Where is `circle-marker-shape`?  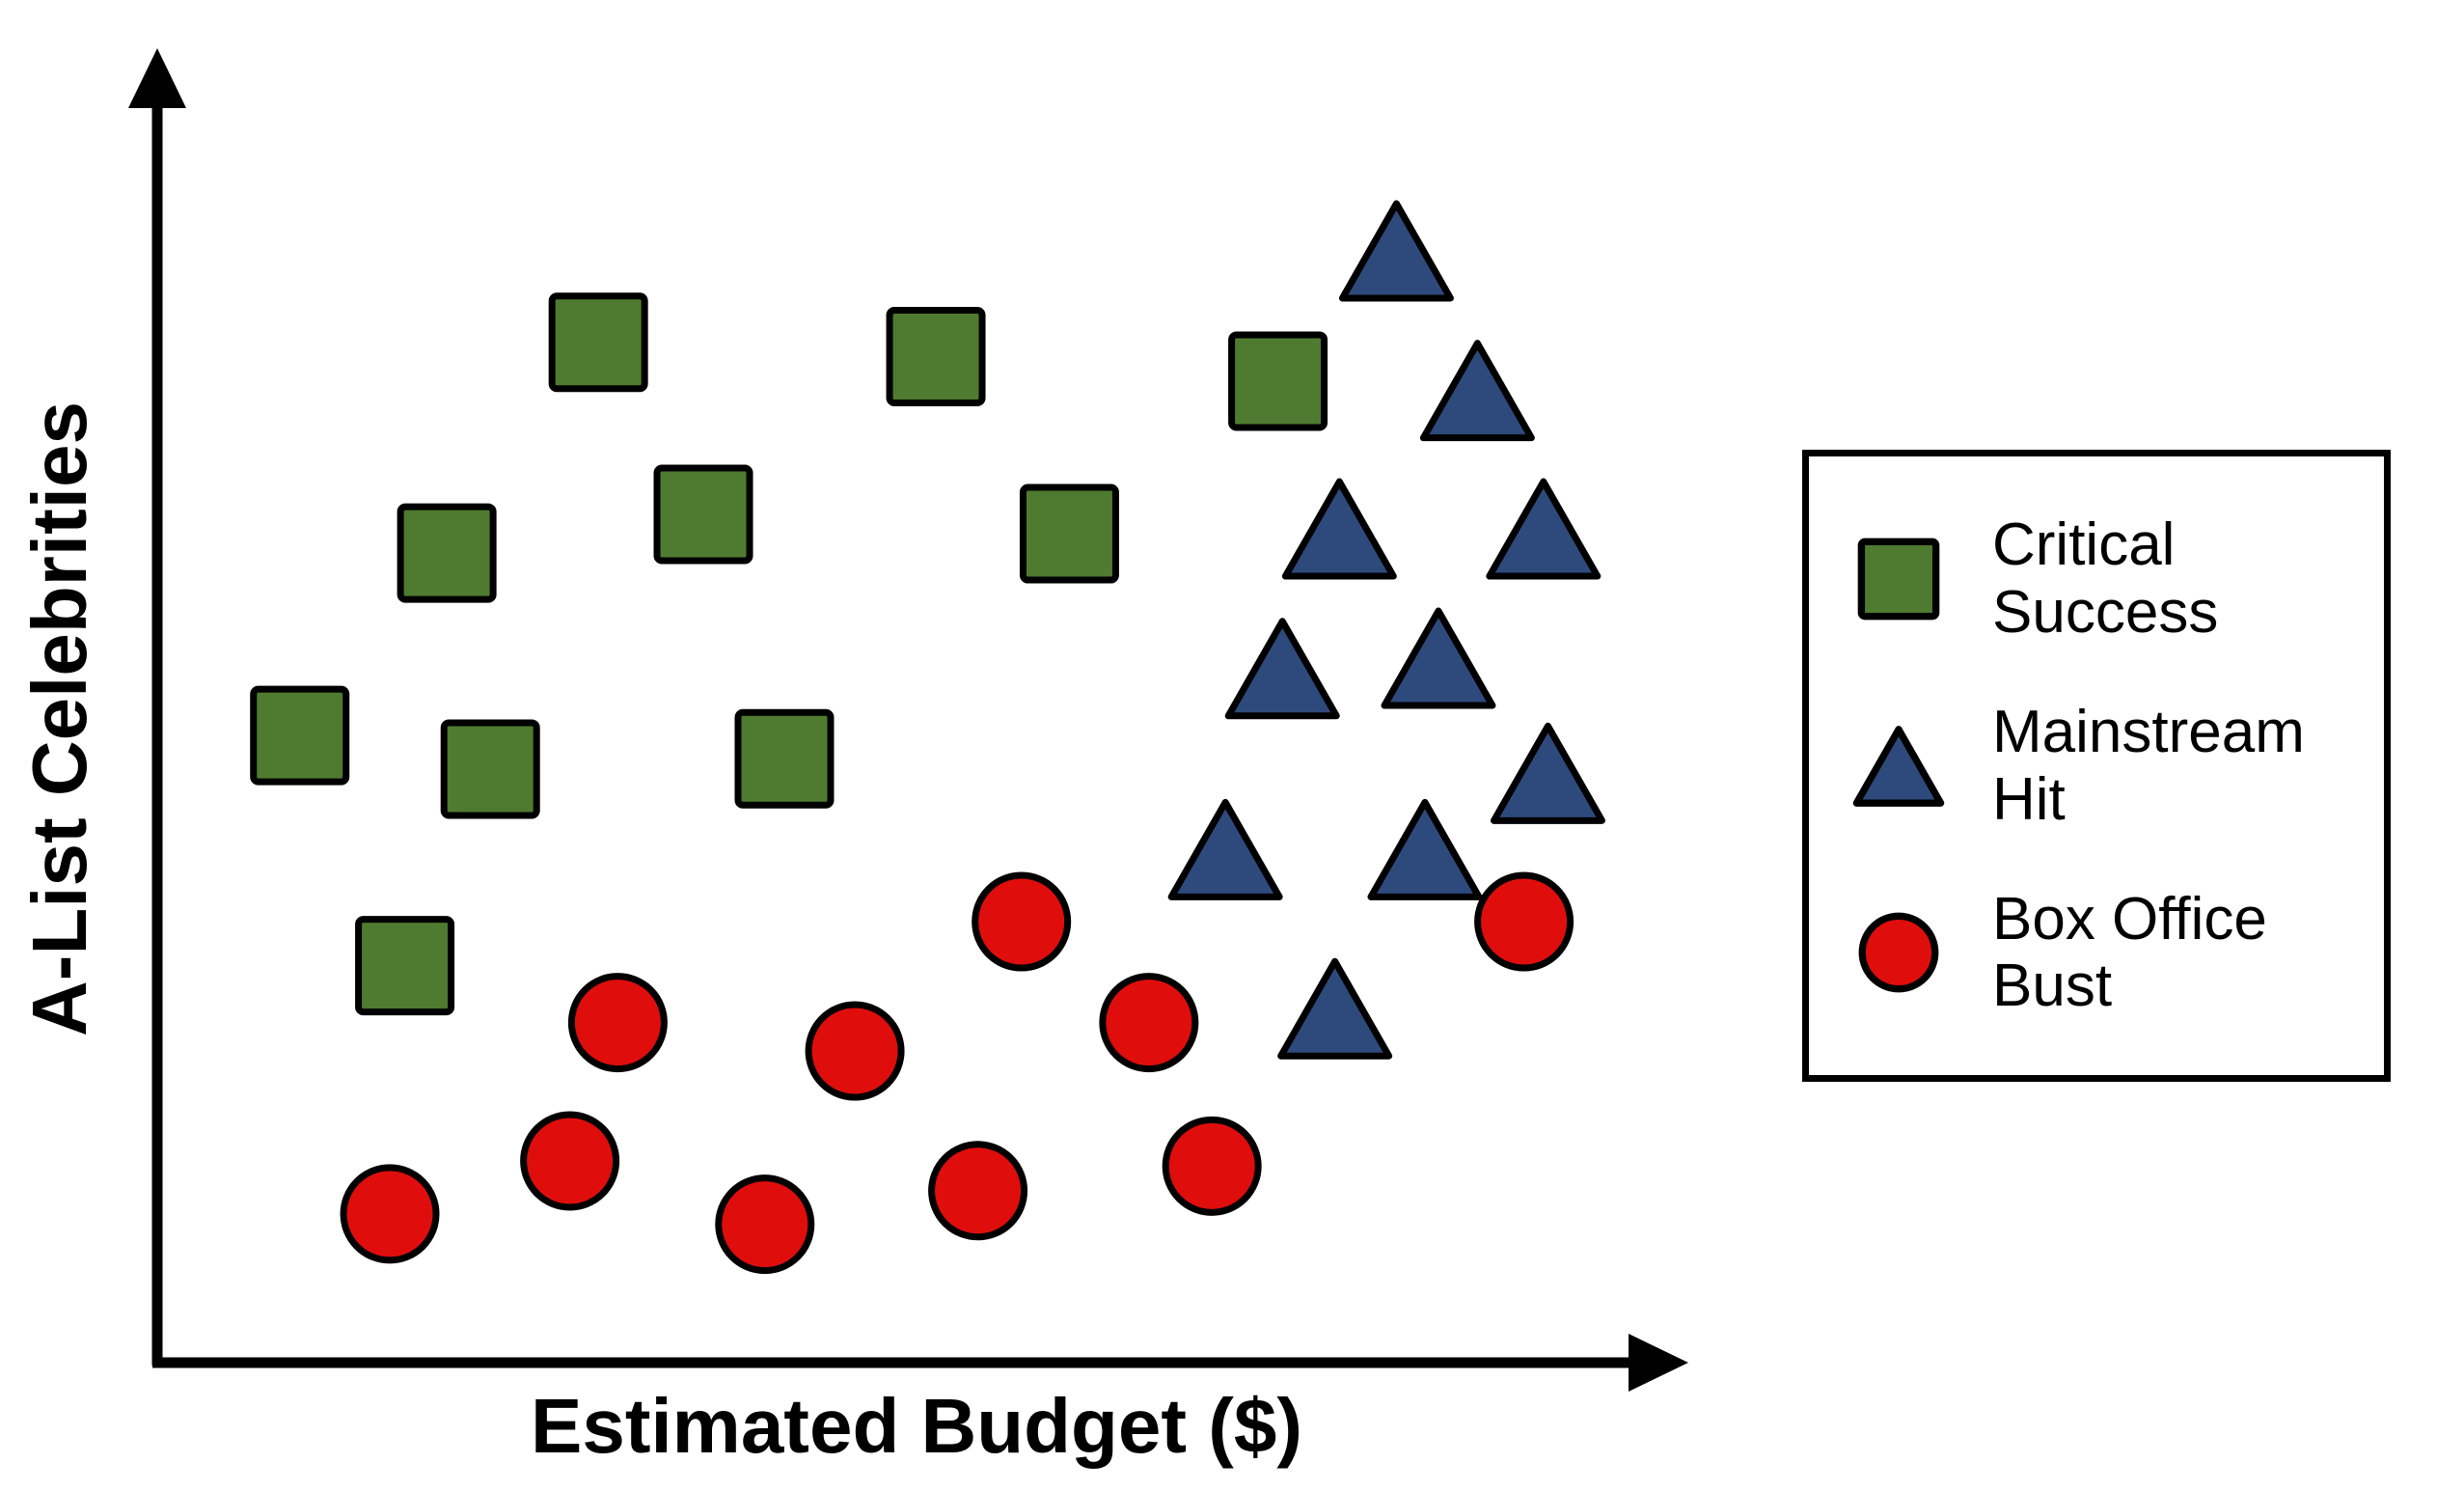
circle-marker-shape is located at coordinates (1898, 952).